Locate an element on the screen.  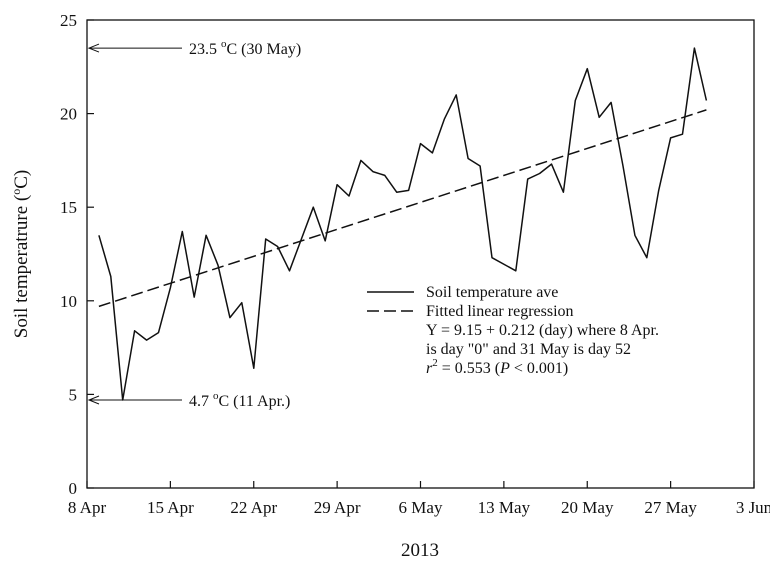
y-tick-label: 10 is located at coordinates (68, 301).